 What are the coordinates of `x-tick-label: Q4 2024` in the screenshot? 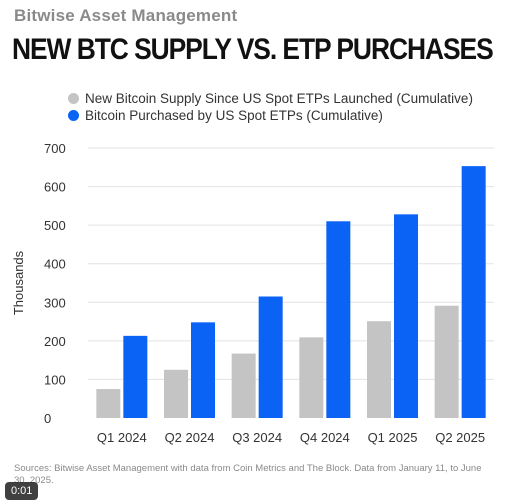 It's located at (325, 437).